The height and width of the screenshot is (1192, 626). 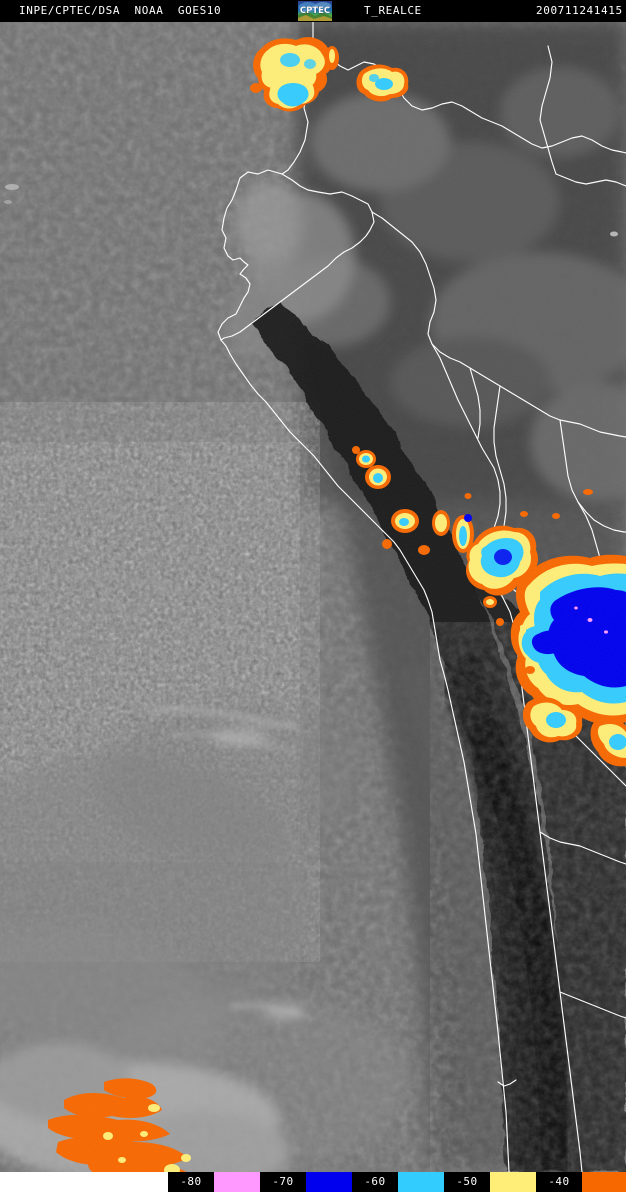 I want to click on scale-swatch-orange, so click(x=604, y=1182).